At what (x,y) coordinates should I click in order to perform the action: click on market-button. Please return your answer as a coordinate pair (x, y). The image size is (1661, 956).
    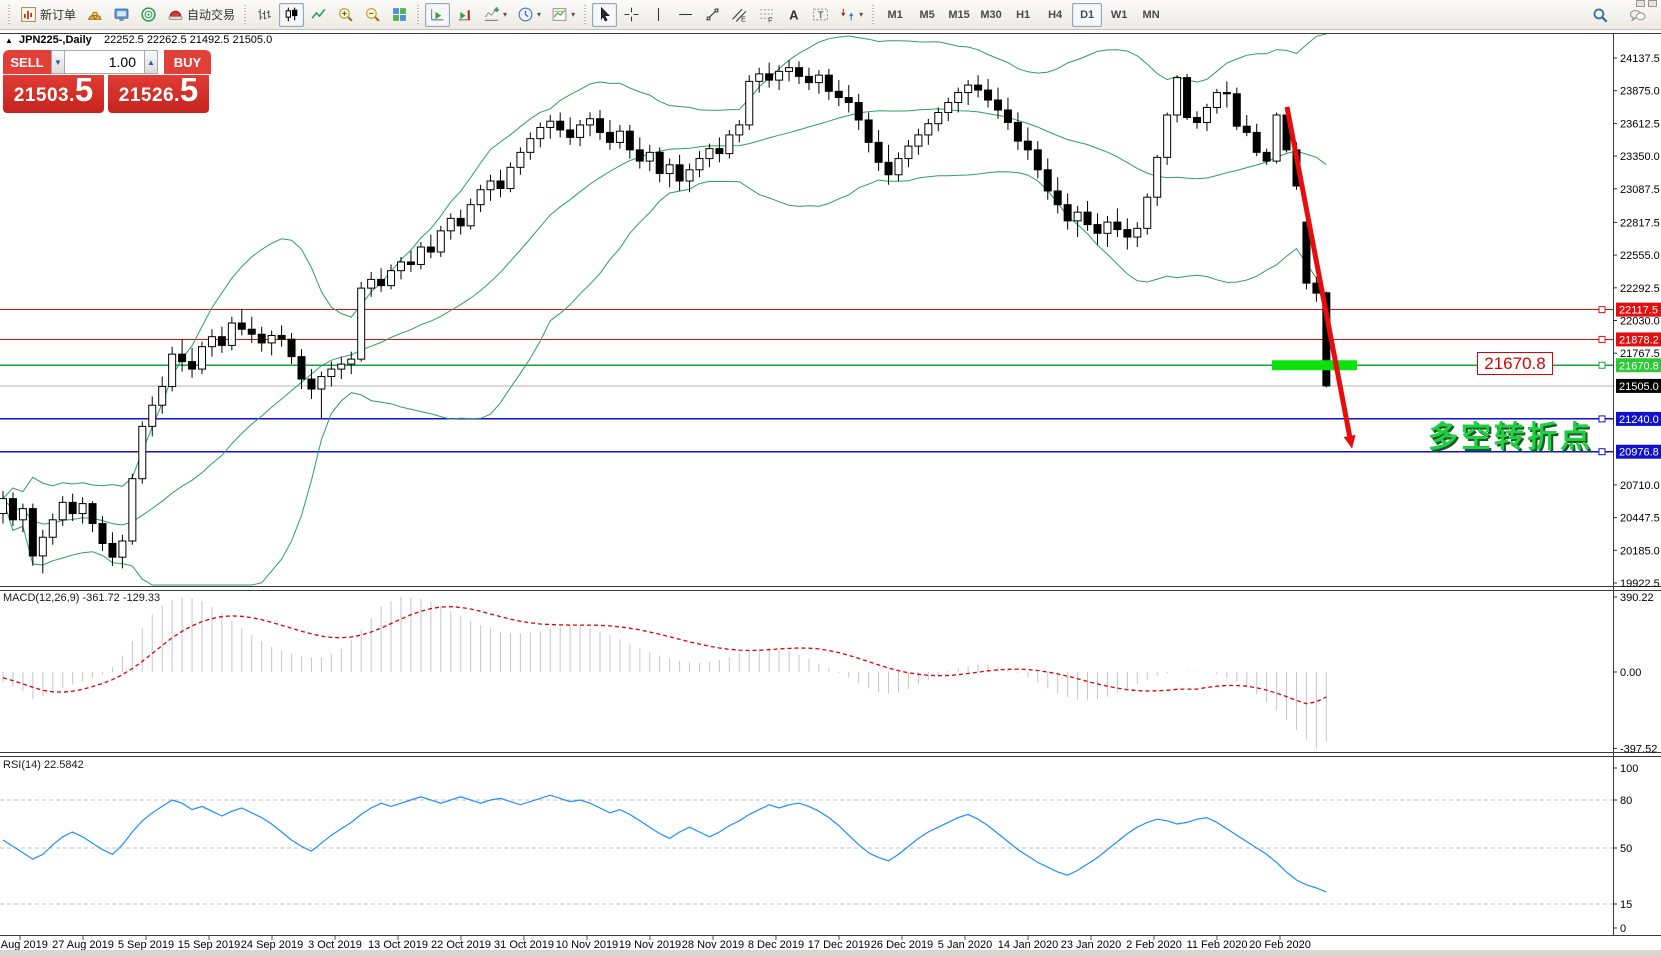
    Looking at the image, I should click on (94, 15).